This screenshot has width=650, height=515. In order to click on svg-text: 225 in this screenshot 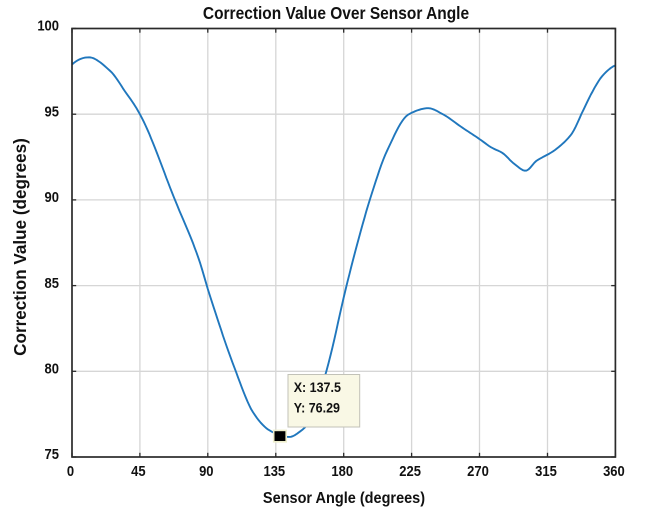, I will do `click(410, 471)`.